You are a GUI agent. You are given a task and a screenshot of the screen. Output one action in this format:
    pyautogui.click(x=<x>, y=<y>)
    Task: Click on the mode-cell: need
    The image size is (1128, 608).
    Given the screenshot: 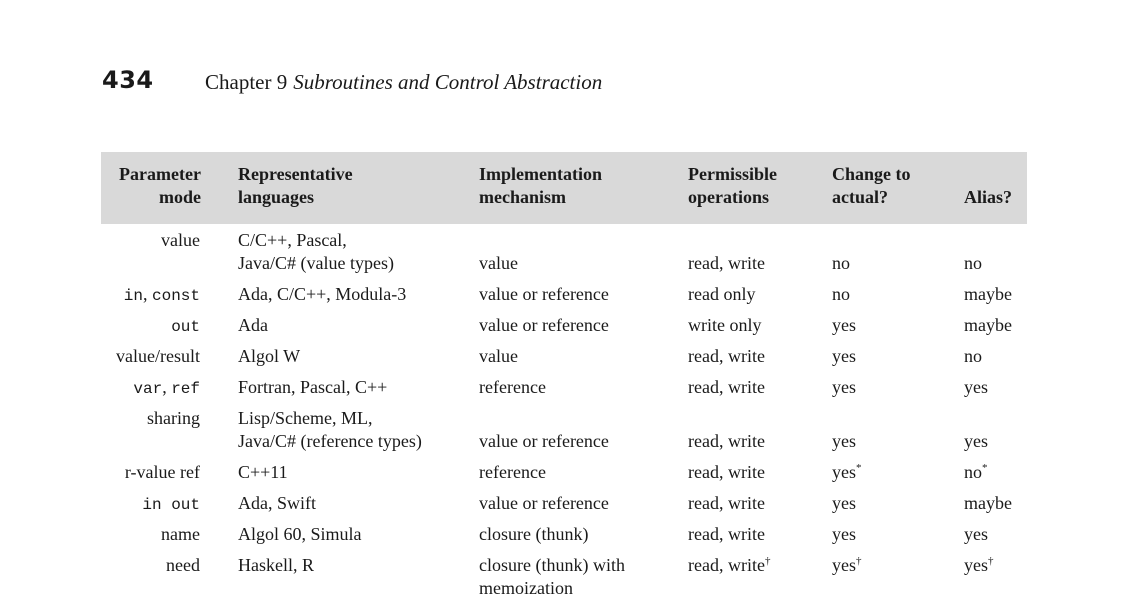 What is the action you would take?
    pyautogui.click(x=183, y=565)
    